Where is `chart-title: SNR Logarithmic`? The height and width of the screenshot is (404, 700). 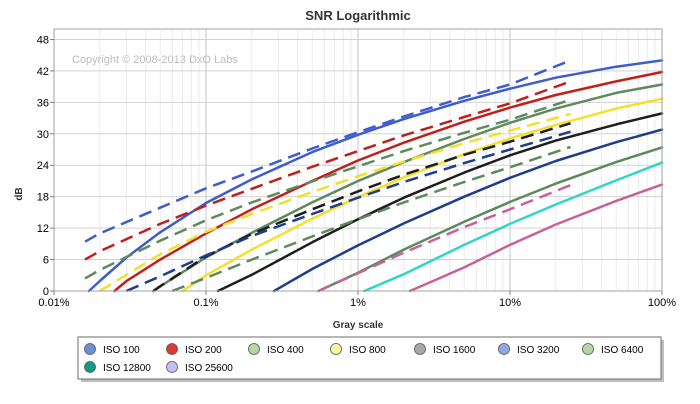 chart-title: SNR Logarithmic is located at coordinates (357, 15).